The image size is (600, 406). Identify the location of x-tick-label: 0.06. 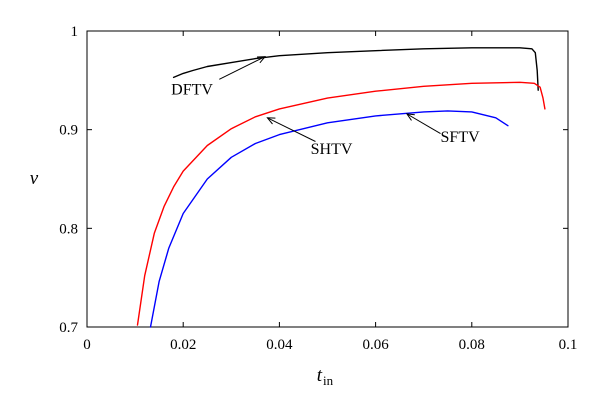
(375, 345).